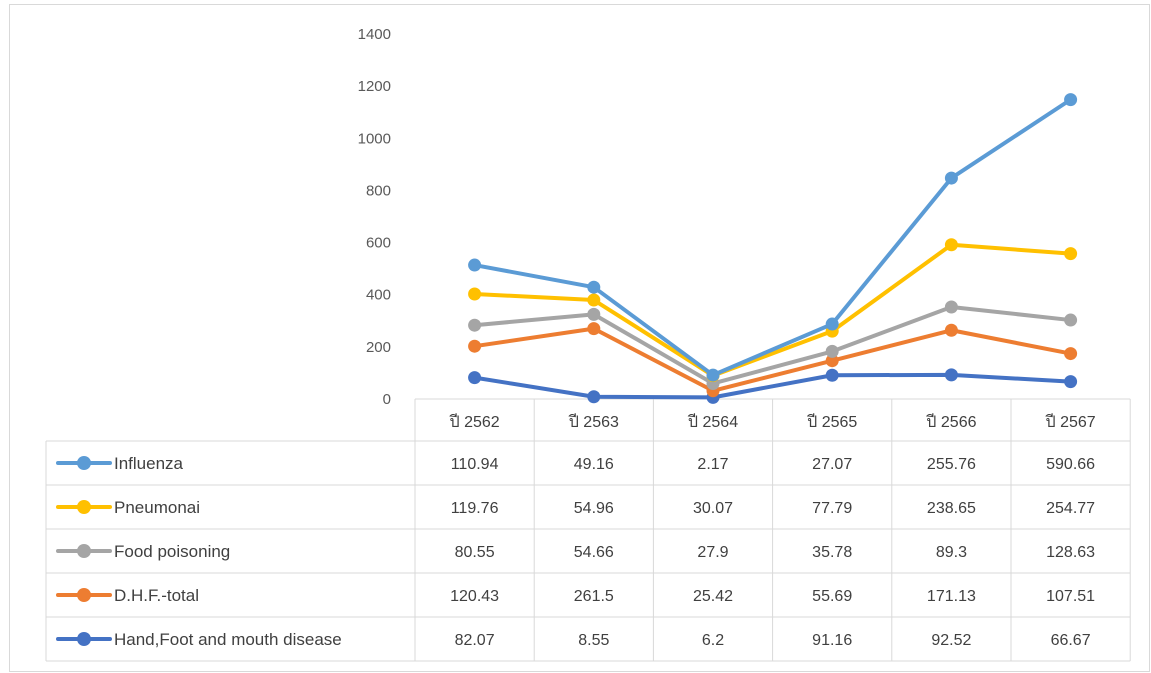 The width and height of the screenshot is (1151, 673). I want to click on x-category-label: ปี 2563, so click(593, 422).